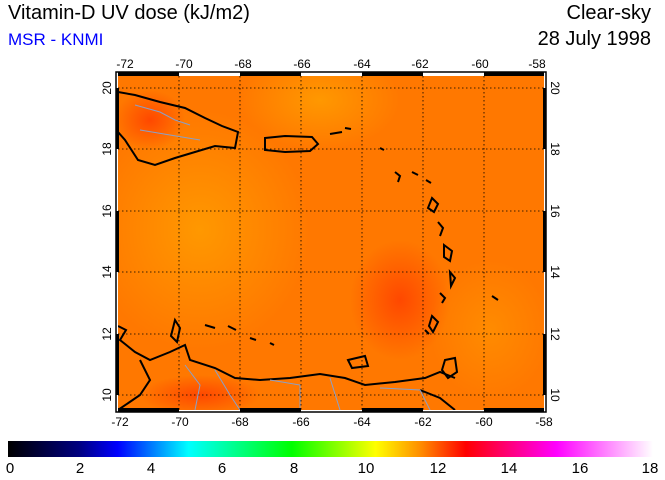 The height and width of the screenshot is (480, 665). What do you see at coordinates (151, 468) in the screenshot?
I see `colorbar-label: 4` at bounding box center [151, 468].